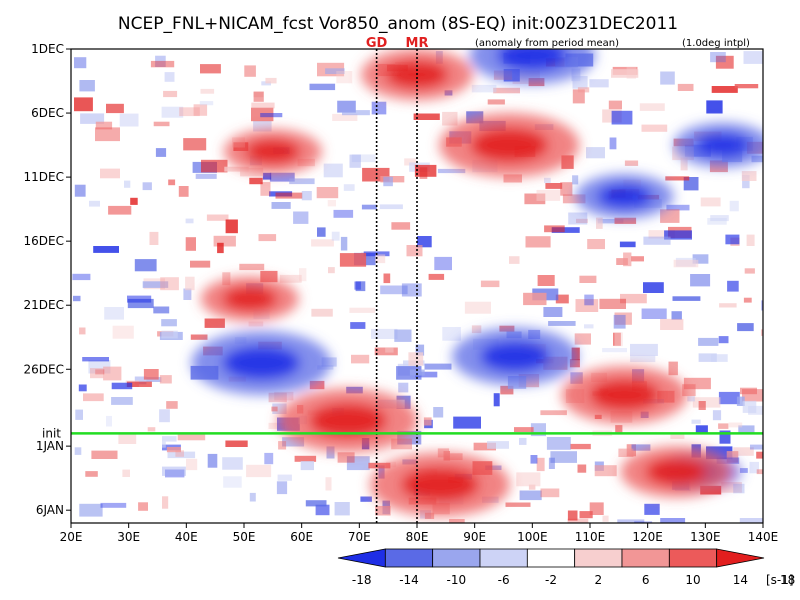  What do you see at coordinates (417, 43) in the screenshot?
I see `marker-label-mr: MR` at bounding box center [417, 43].